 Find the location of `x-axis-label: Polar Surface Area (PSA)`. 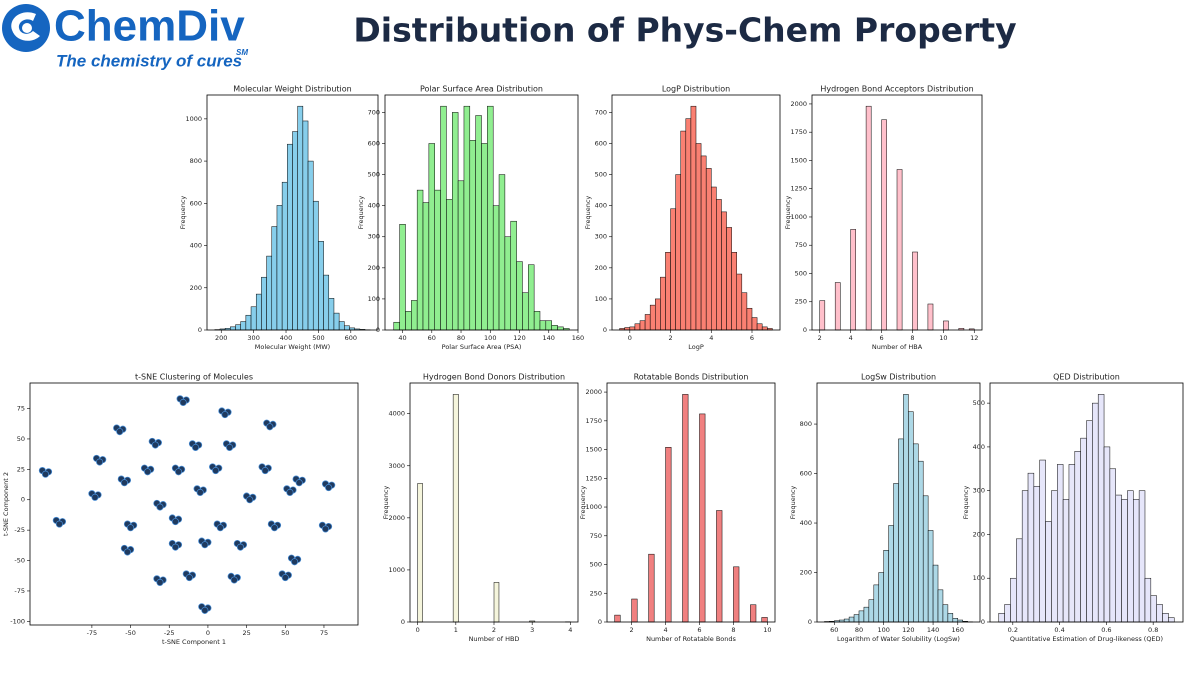

x-axis-label: Polar Surface Area (PSA) is located at coordinates (482, 347).